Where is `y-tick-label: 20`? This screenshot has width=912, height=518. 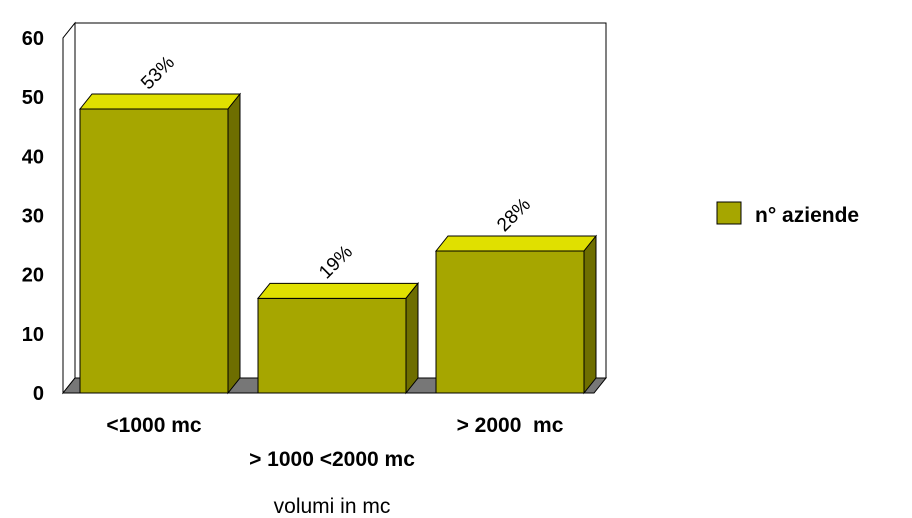
y-tick-label: 20 is located at coordinates (33, 276).